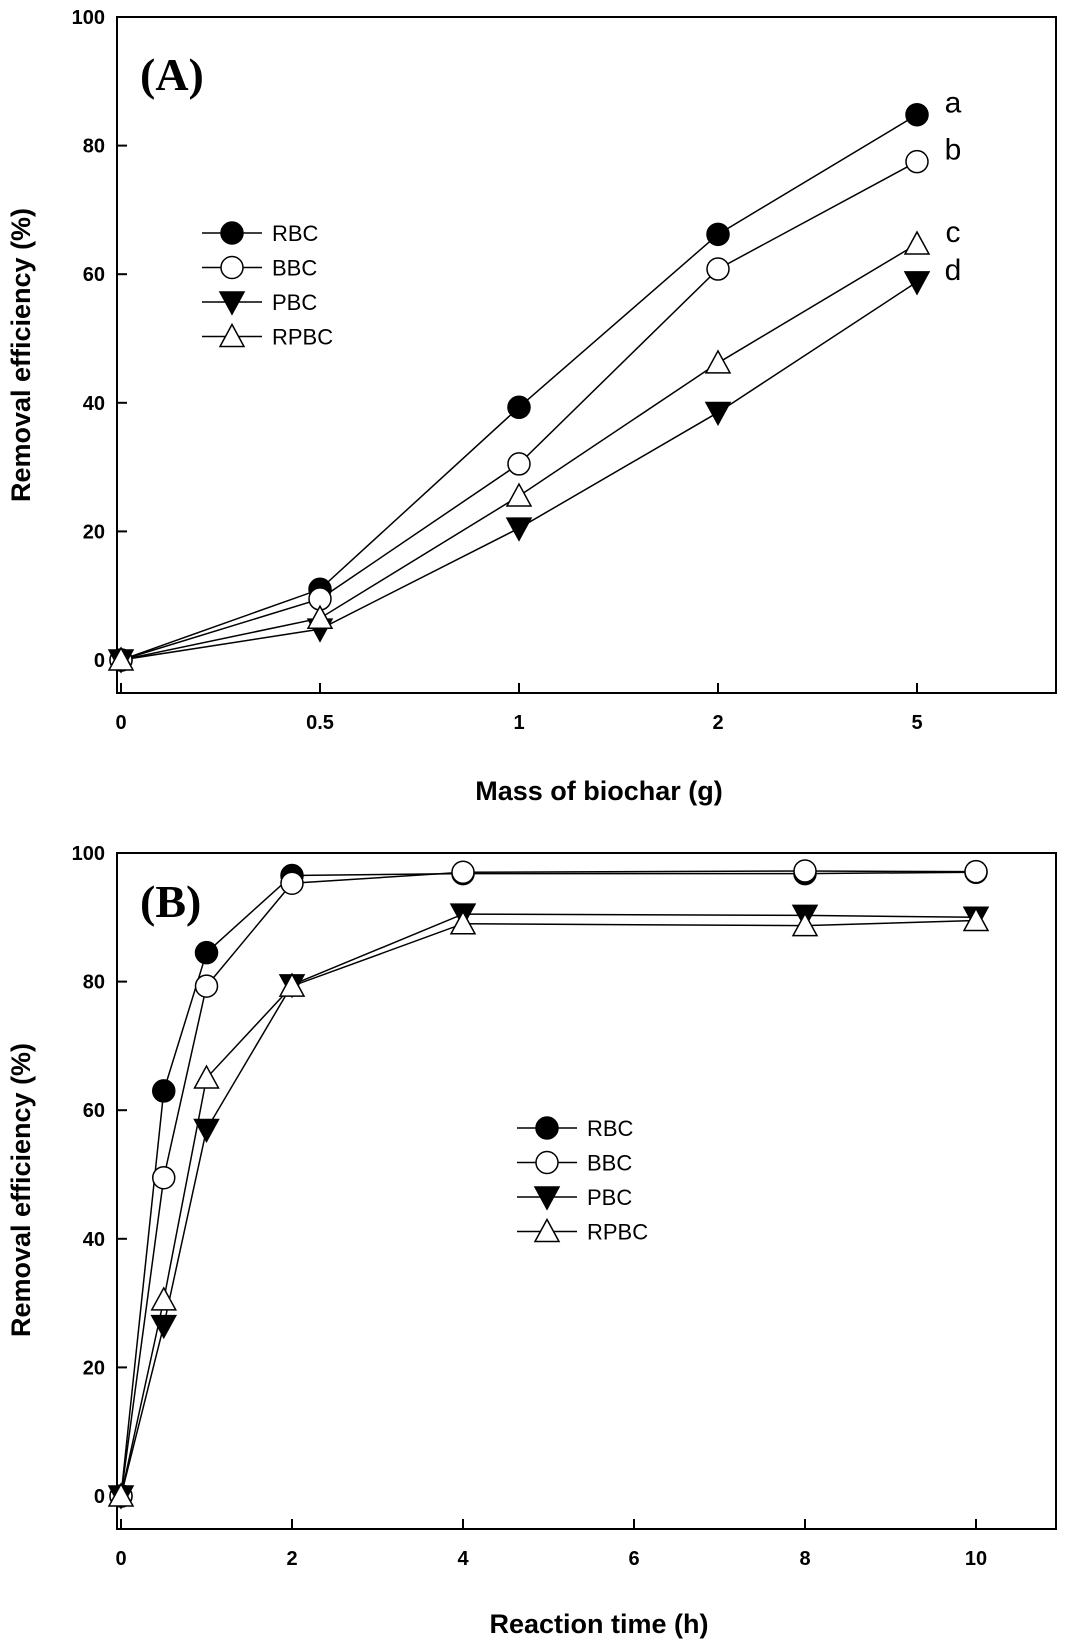 The width and height of the screenshot is (1076, 1639). I want to click on series-letter: a, so click(953, 103).